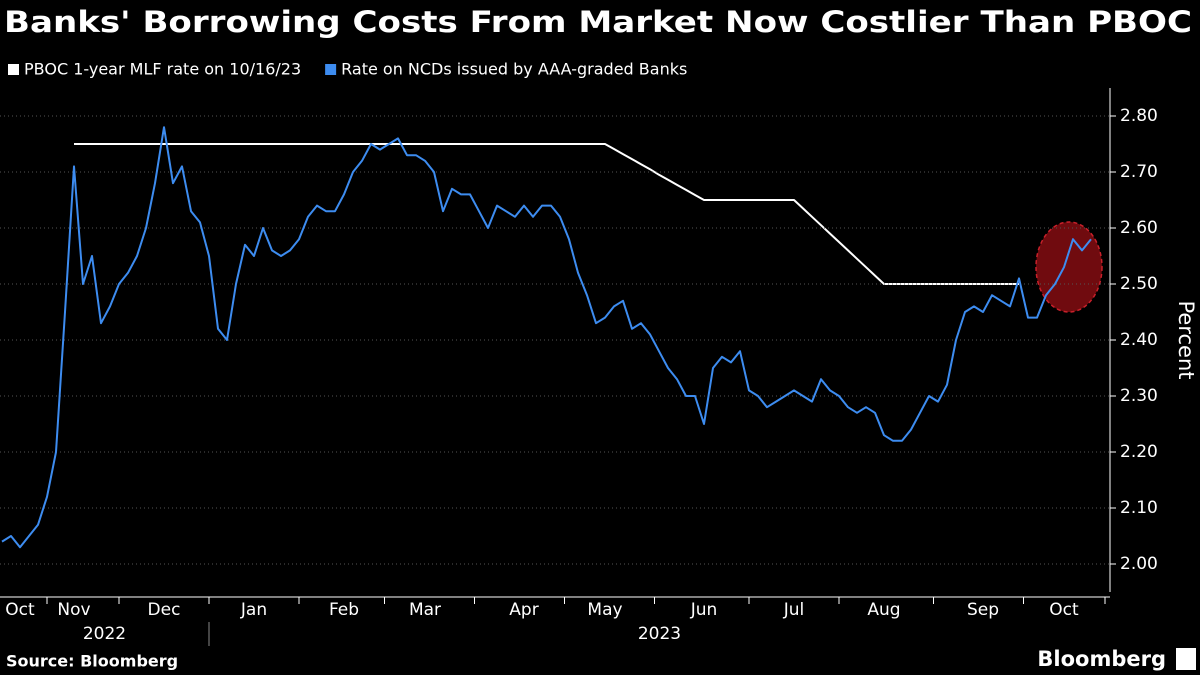  Describe the element at coordinates (1186, 339) in the screenshot. I see `y-axis-title: Percent` at that location.